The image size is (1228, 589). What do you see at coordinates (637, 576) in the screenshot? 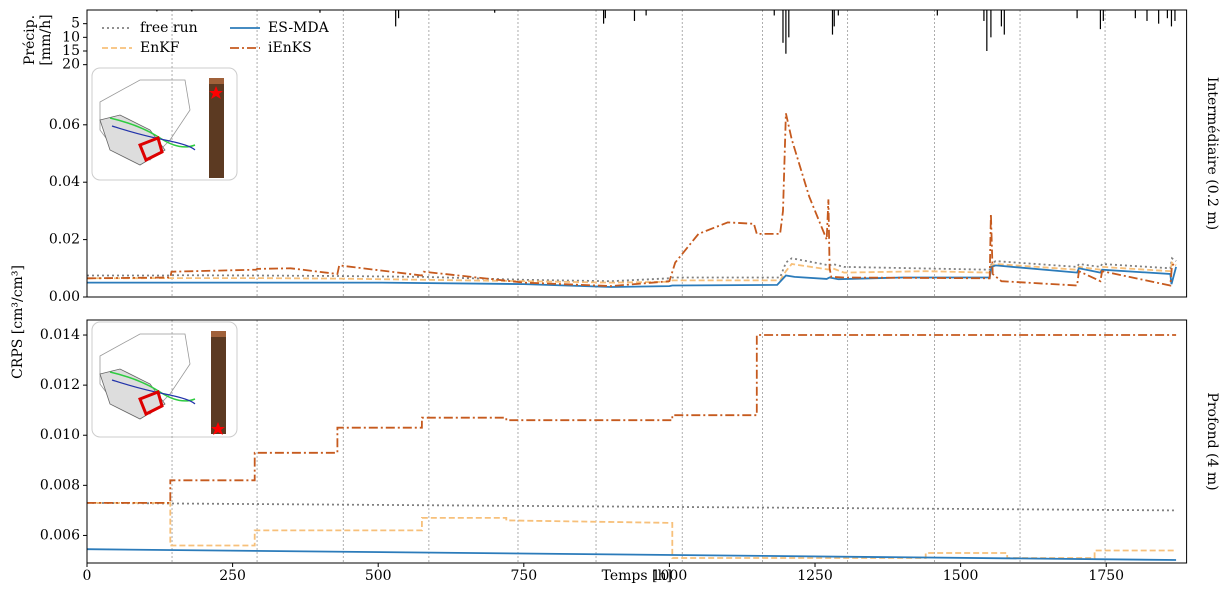
I see `x-axis-label: Temps [h]` at bounding box center [637, 576].